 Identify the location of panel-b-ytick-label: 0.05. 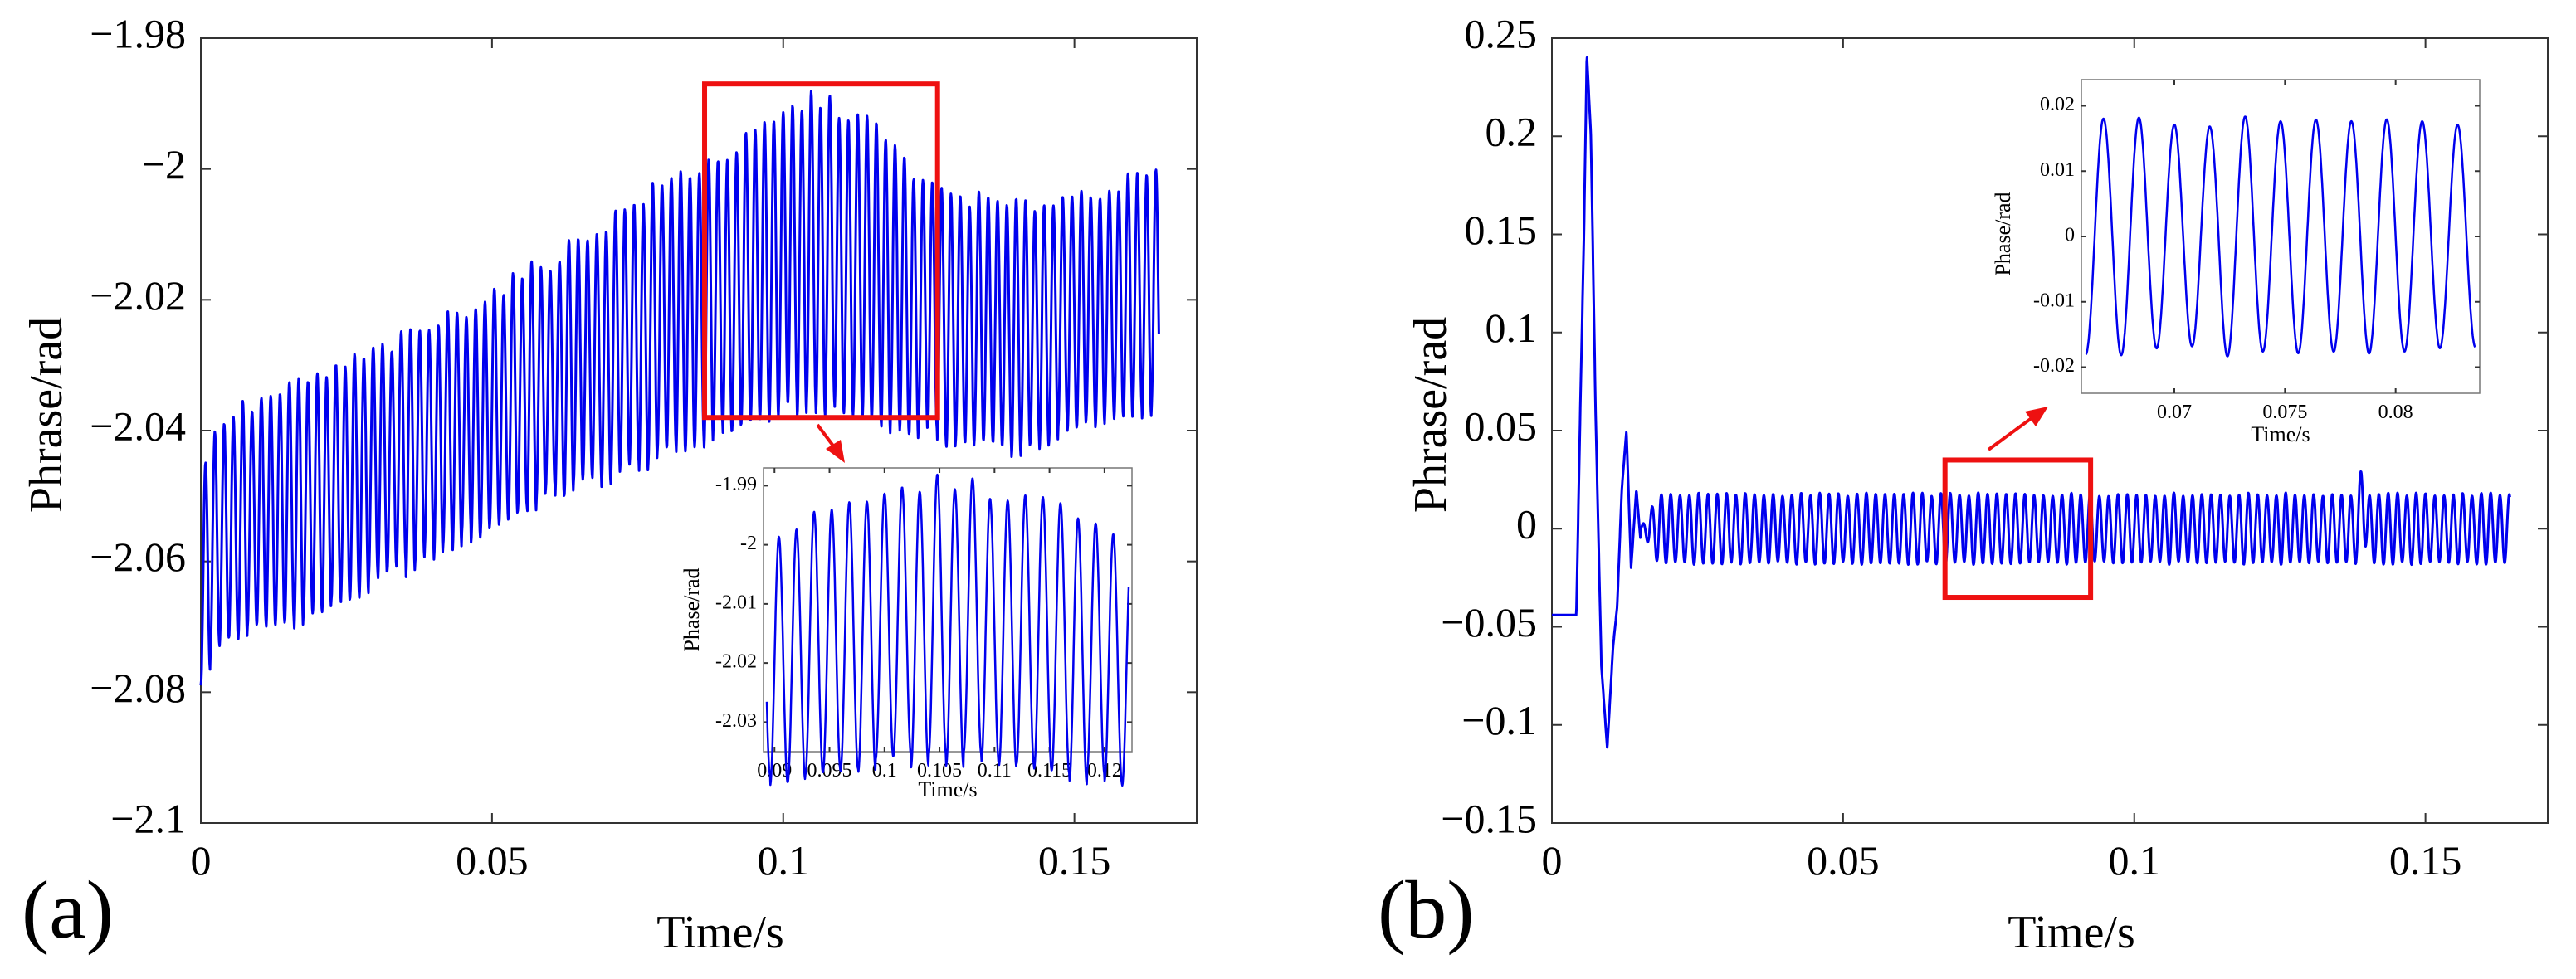
(1502, 425).